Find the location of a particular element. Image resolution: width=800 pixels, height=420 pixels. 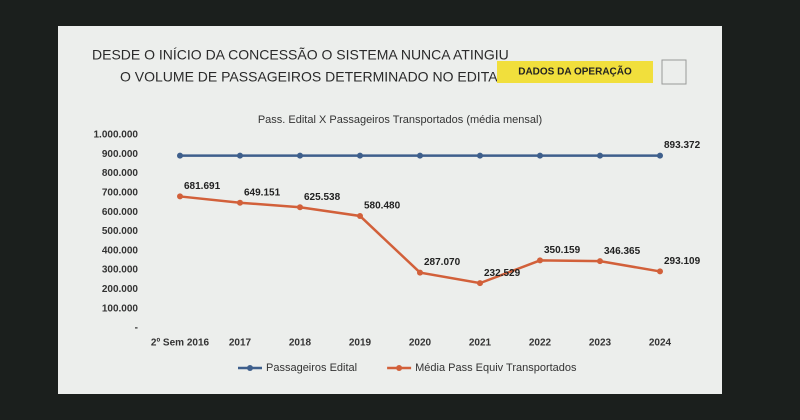

x-tick-label: 2018 is located at coordinates (300, 343).